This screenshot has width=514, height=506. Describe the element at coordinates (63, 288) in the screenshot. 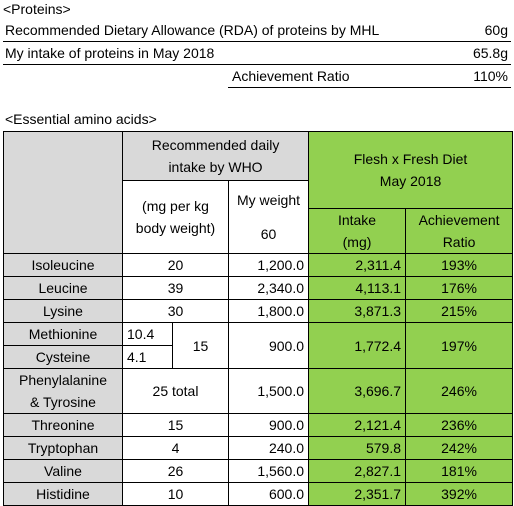

I see `table-cell: Leucine` at that location.